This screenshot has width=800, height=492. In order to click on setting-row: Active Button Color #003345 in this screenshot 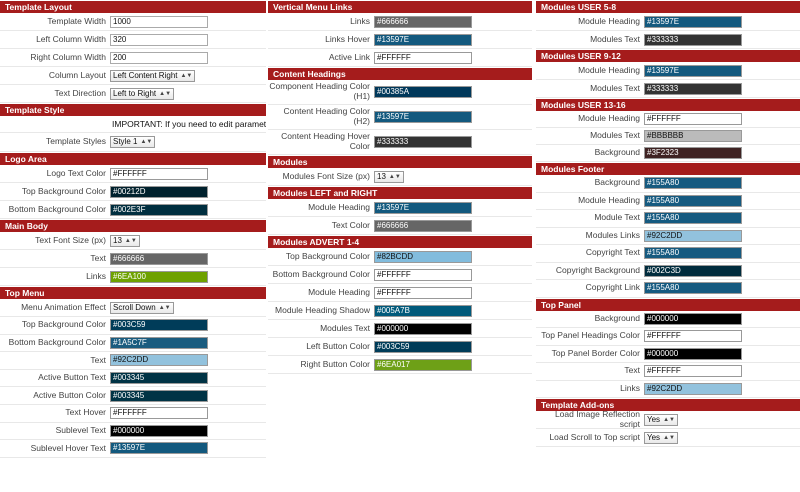, I will do `click(133, 396)`.